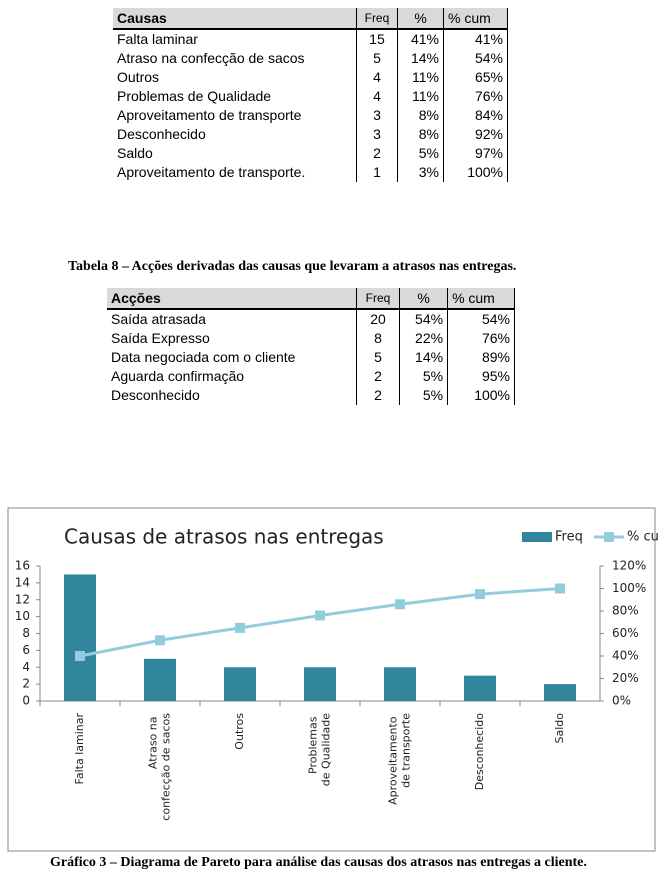 The image size is (659, 871). I want to click on table-row: Problemas de Qualidade 4 11% 76%, so click(310, 96).